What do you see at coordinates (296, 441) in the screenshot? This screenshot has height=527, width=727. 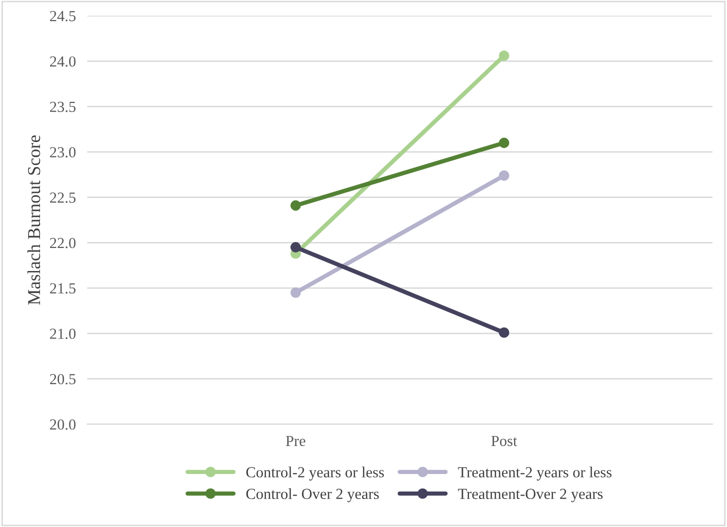 I see `x-tick-label: Pre` at bounding box center [296, 441].